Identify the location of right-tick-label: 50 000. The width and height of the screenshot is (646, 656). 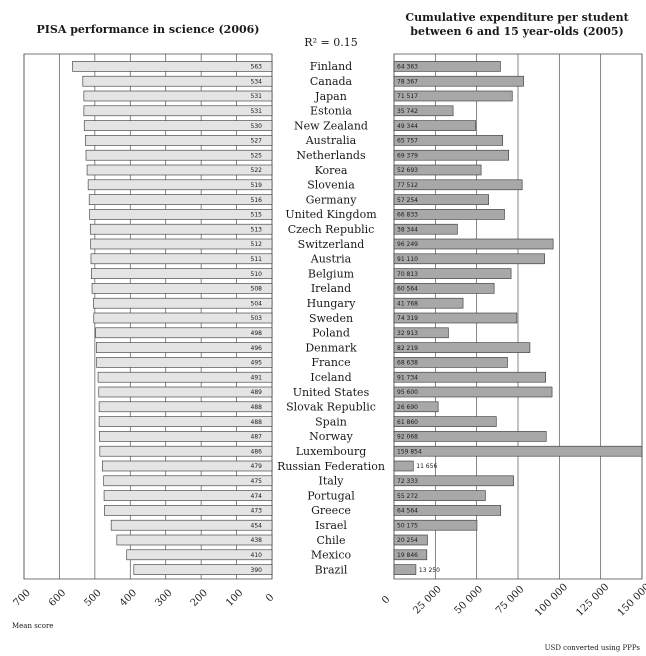
(469, 600).